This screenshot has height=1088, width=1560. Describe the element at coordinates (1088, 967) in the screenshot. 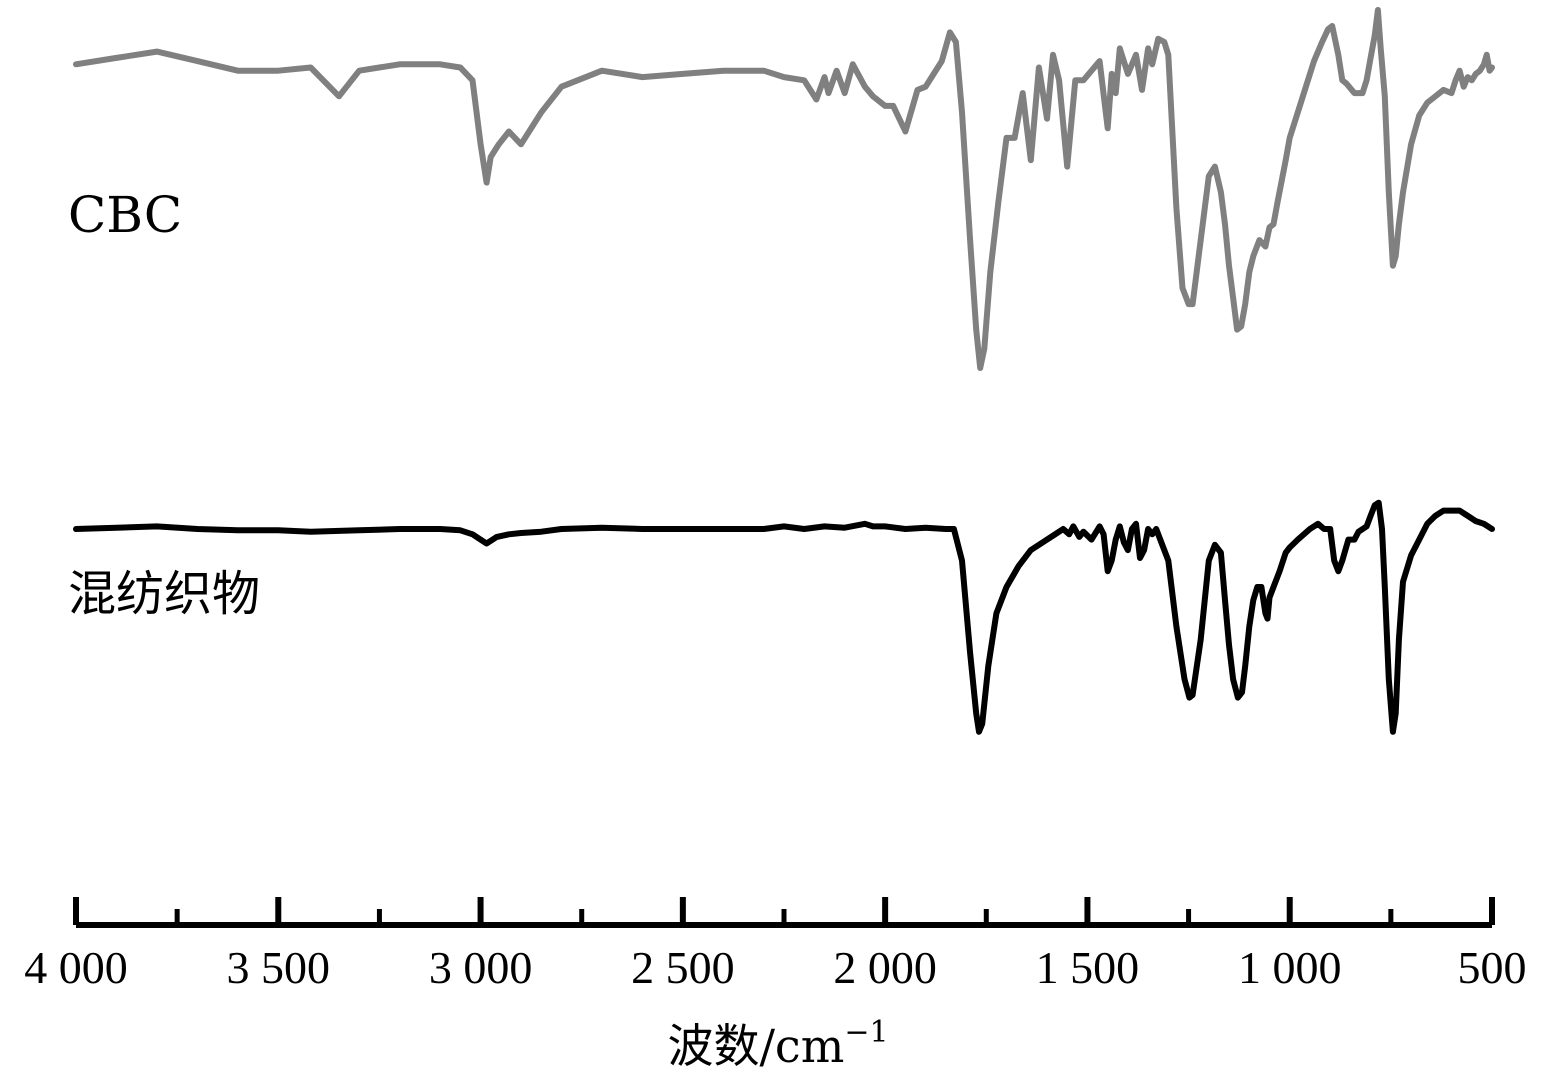

I see `x-tick-label: 1 500` at that location.